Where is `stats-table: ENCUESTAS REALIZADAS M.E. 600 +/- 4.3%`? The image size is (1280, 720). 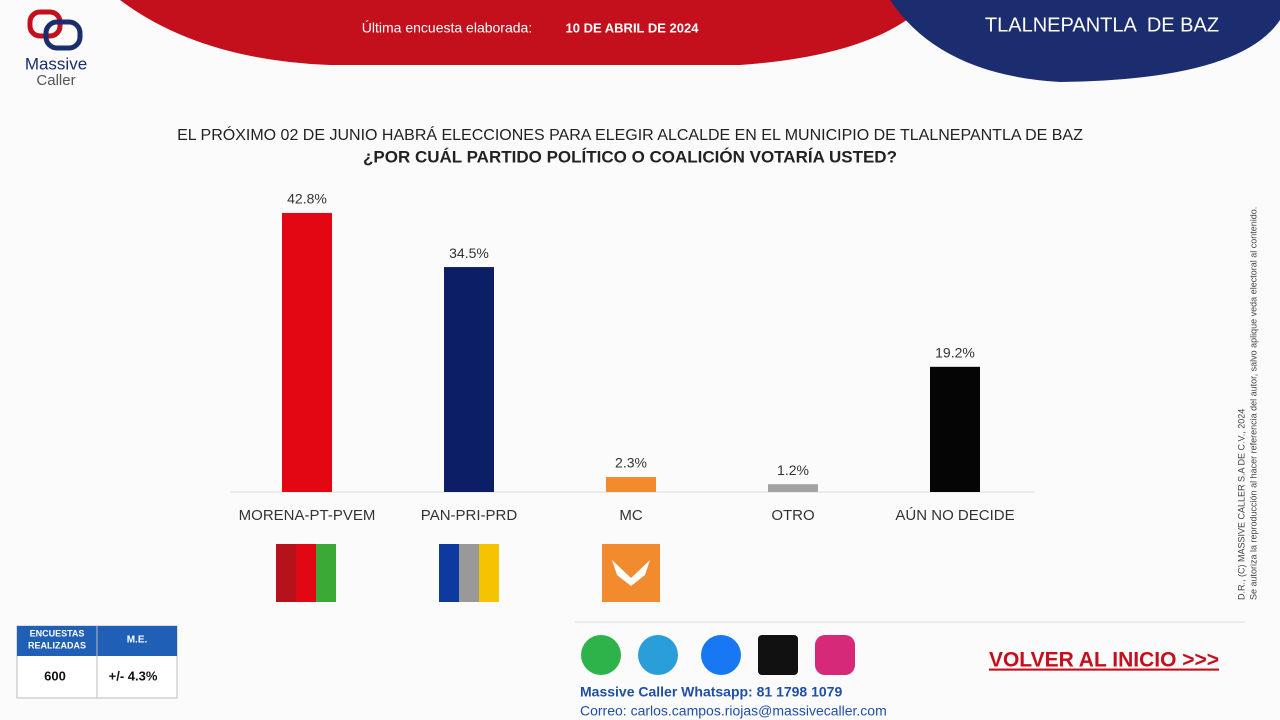 stats-table: ENCUESTAS REALIZADAS M.E. 600 +/- 4.3% is located at coordinates (97, 662).